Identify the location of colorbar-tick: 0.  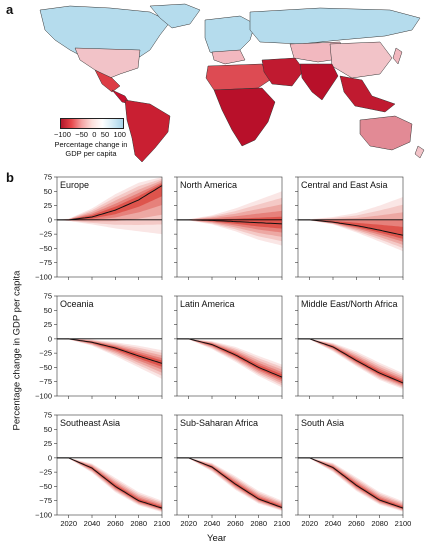
(94, 134).